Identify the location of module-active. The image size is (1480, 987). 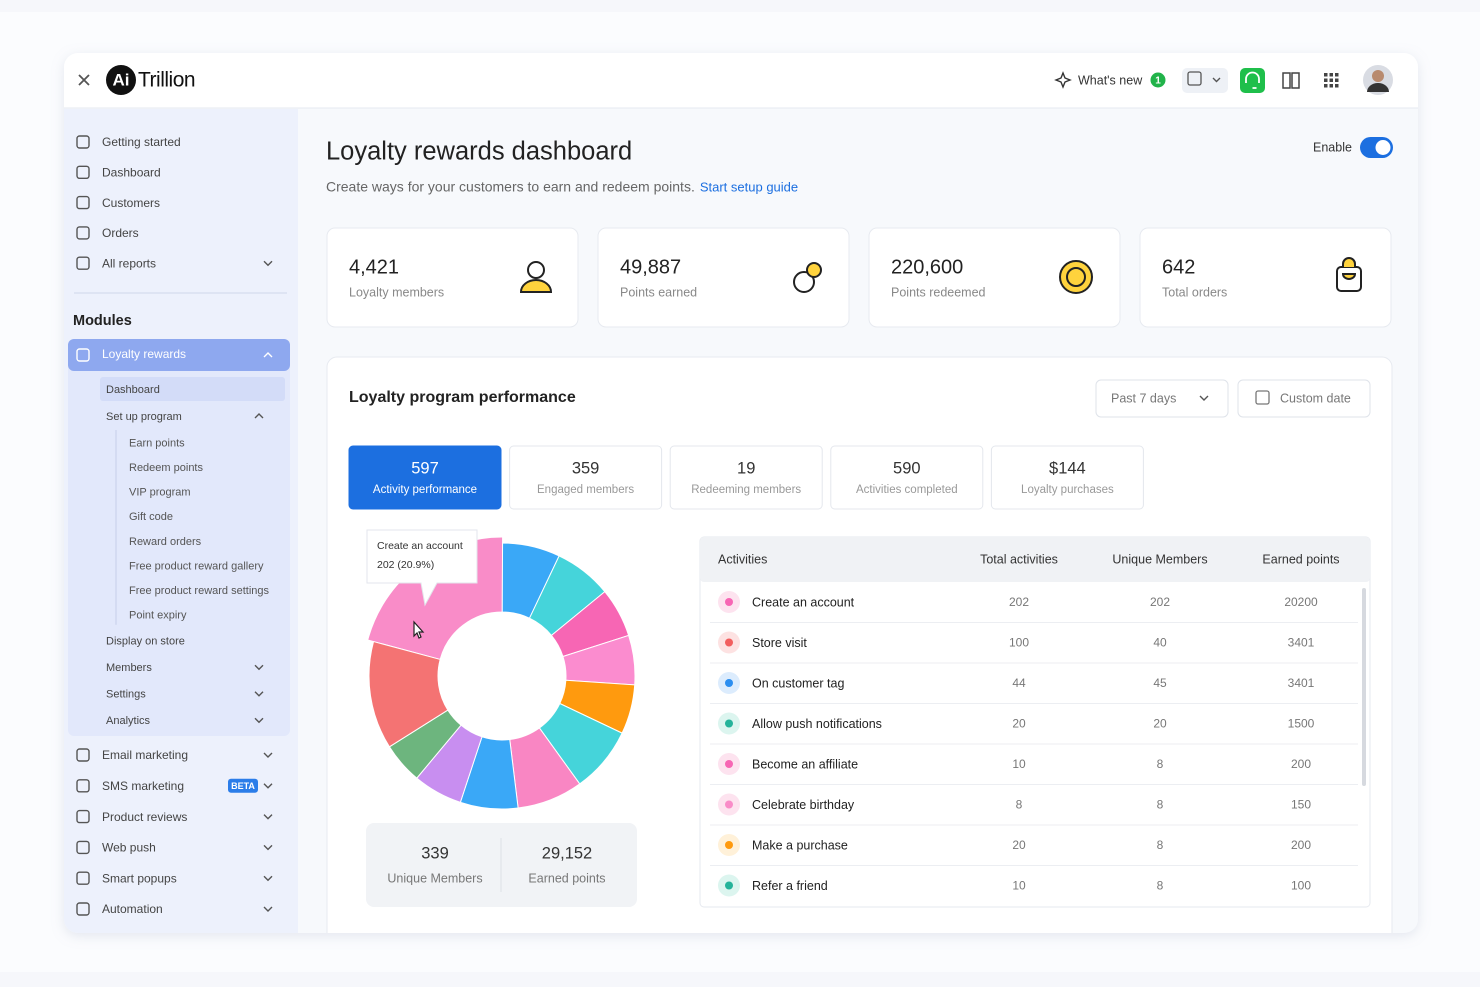
(179, 355).